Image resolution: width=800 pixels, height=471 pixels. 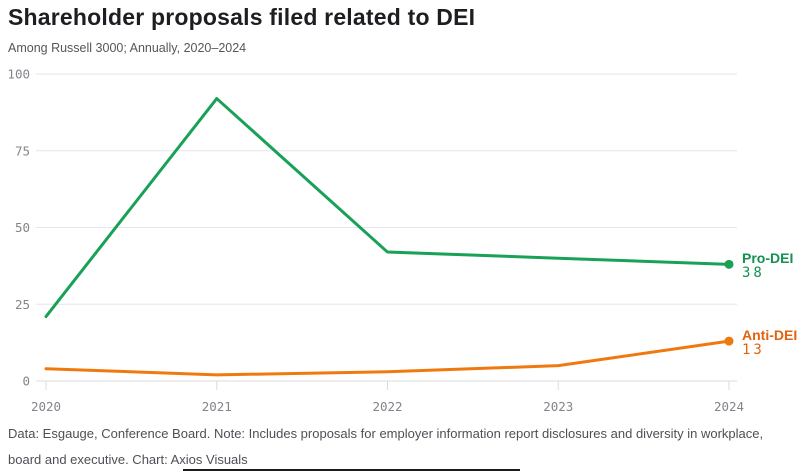 I want to click on series-label-anti-dei: Anti-DEI 13, so click(x=769, y=343).